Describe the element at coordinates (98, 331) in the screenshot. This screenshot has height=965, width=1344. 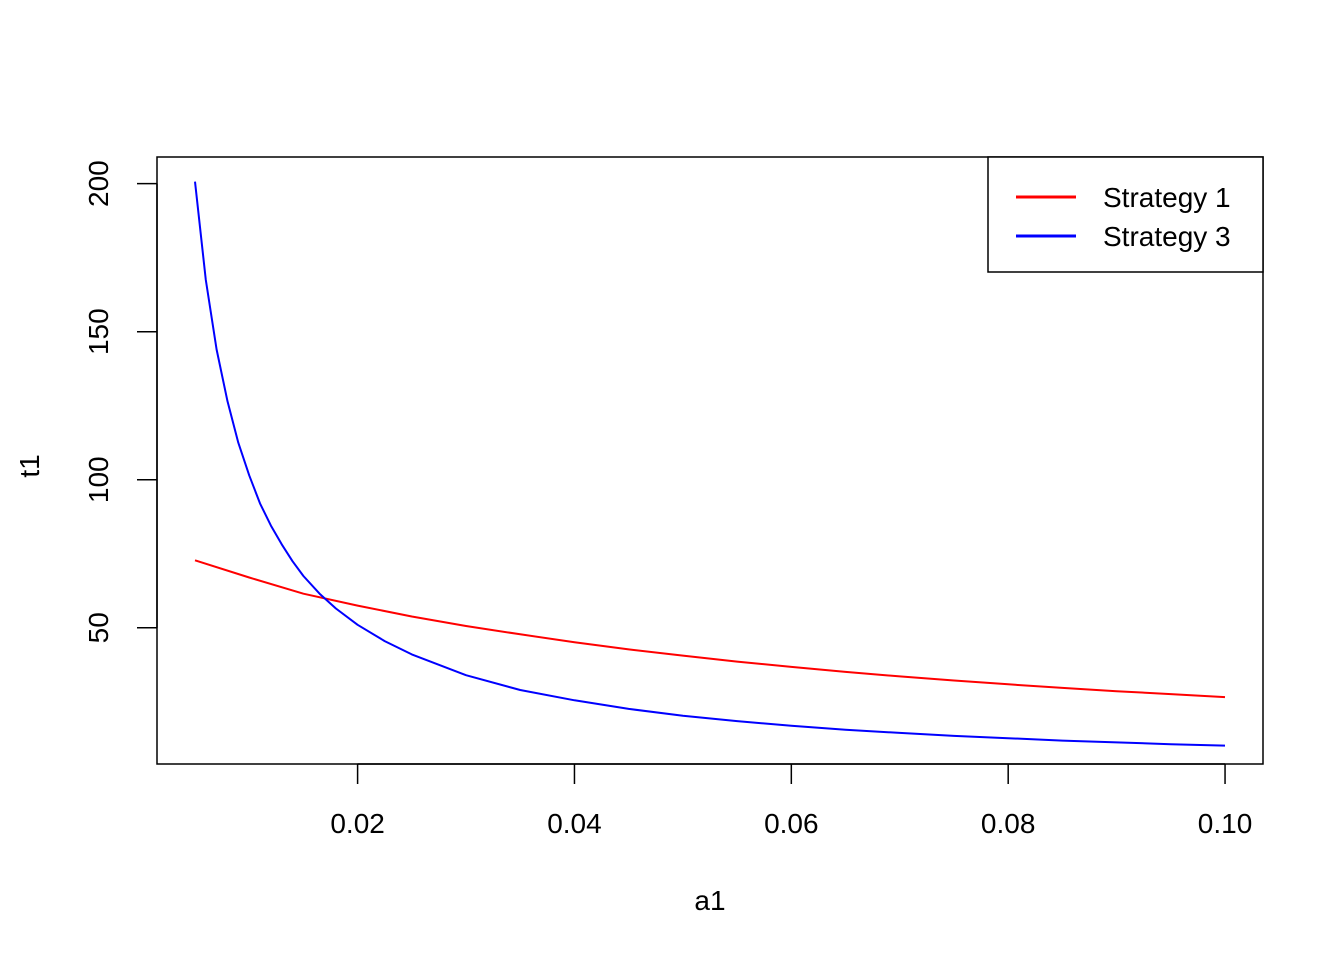
I see `y-tick-label: 150` at that location.